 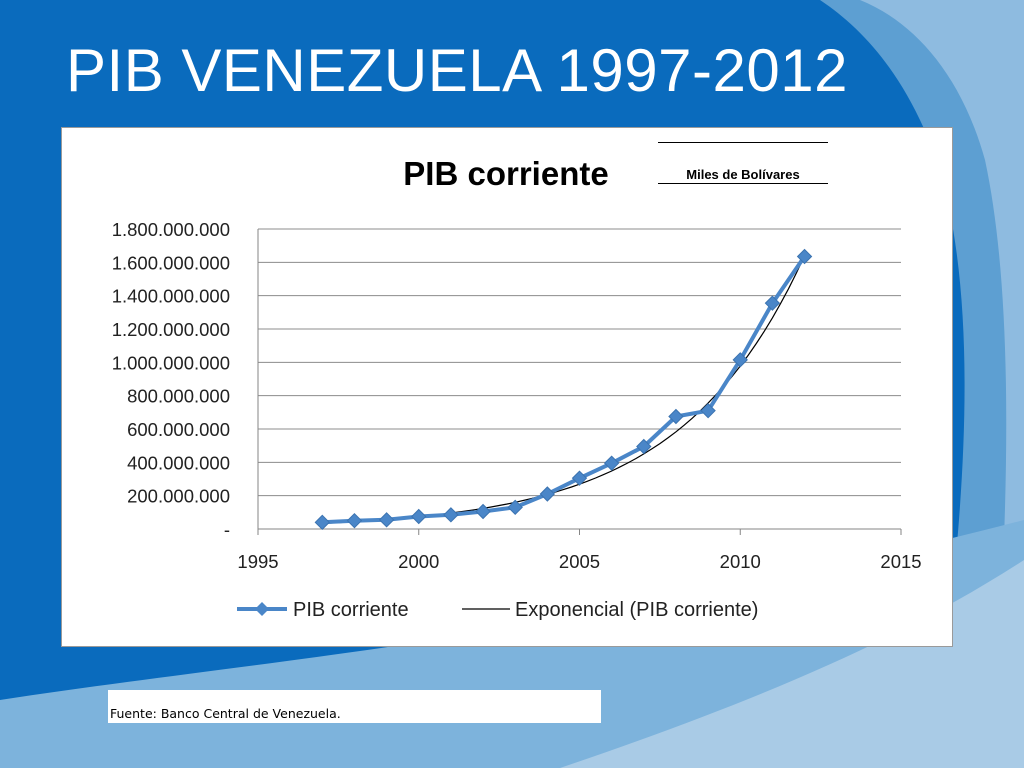 I want to click on y-tick-label: 1.000.000.000, so click(x=171, y=362).